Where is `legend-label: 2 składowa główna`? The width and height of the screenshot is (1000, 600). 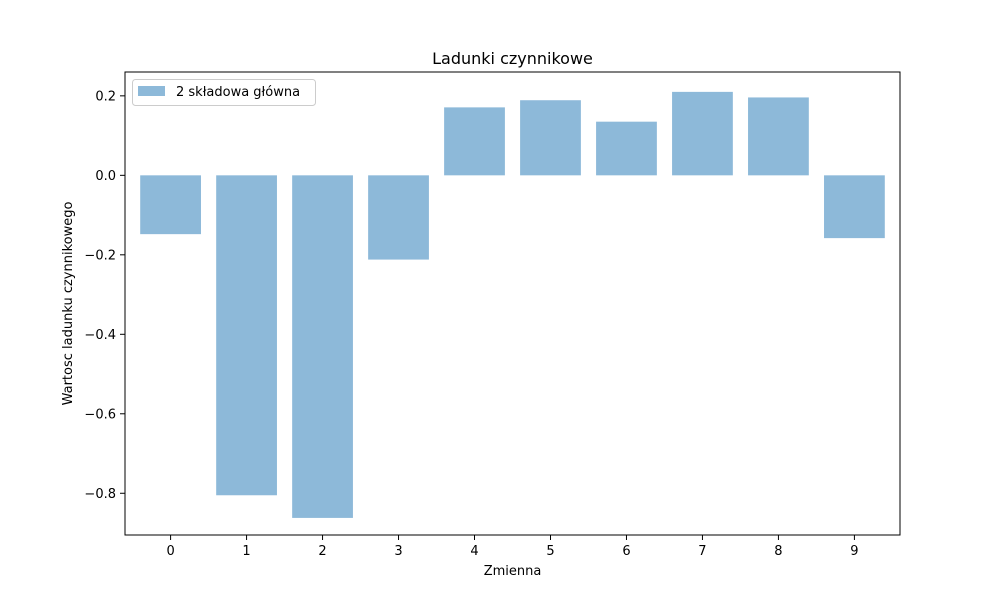 legend-label: 2 składowa główna is located at coordinates (238, 92).